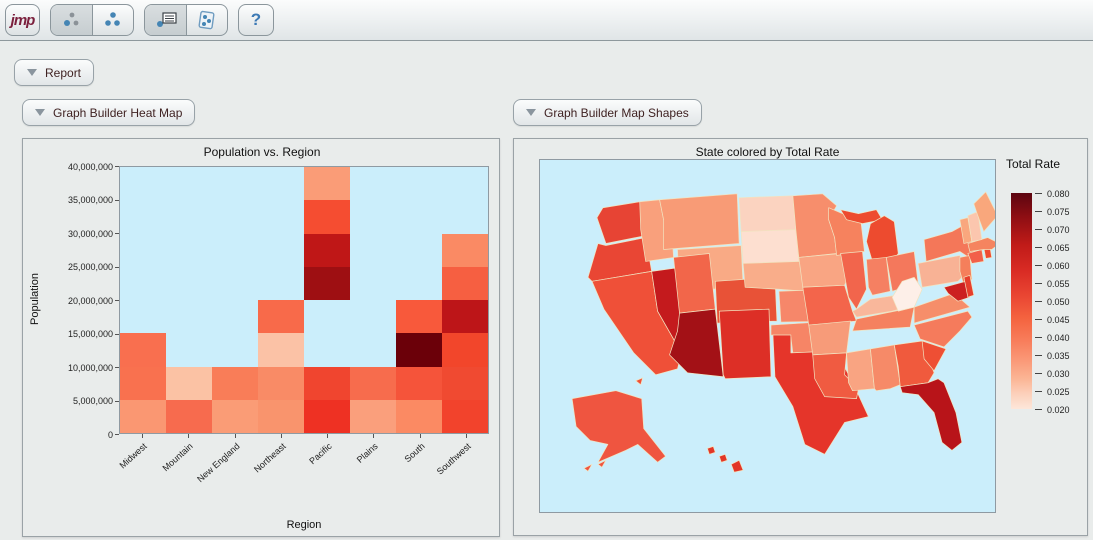  What do you see at coordinates (71, 20) in the screenshot?
I see `select-points-button` at bounding box center [71, 20].